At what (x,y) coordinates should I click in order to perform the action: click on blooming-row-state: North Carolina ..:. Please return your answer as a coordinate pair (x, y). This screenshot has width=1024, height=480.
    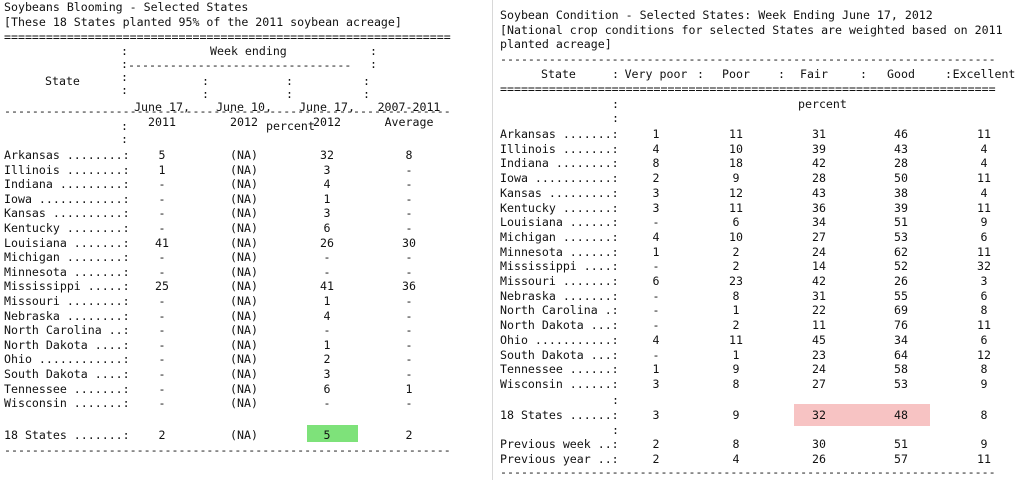
    Looking at the image, I should click on (67, 330).